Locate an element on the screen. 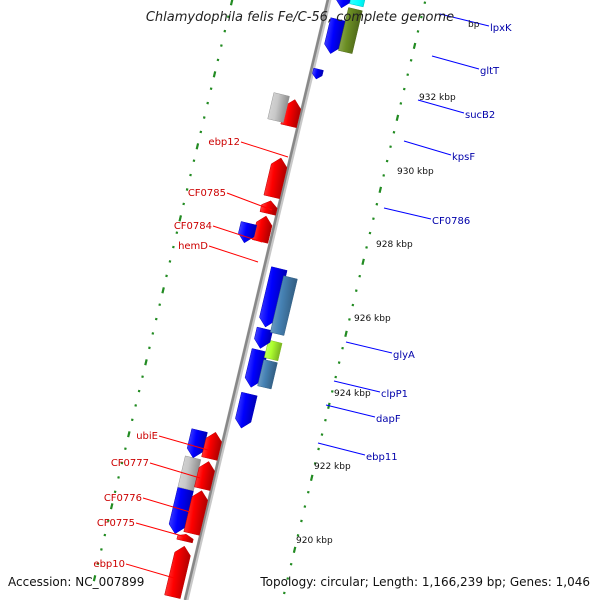 The image size is (600, 600). leader-line-glyA is located at coordinates (369, 347).